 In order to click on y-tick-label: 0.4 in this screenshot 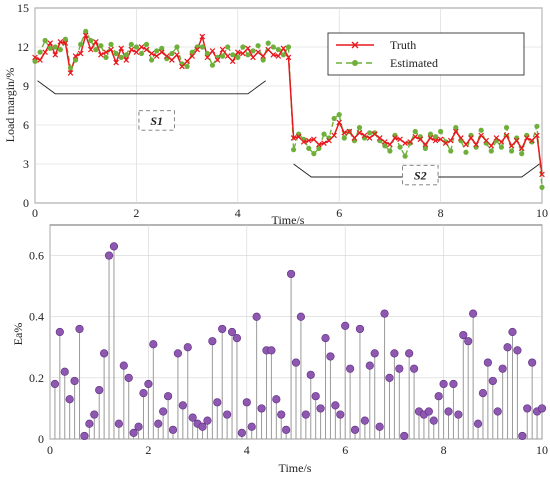, I will do `click(36, 317)`.